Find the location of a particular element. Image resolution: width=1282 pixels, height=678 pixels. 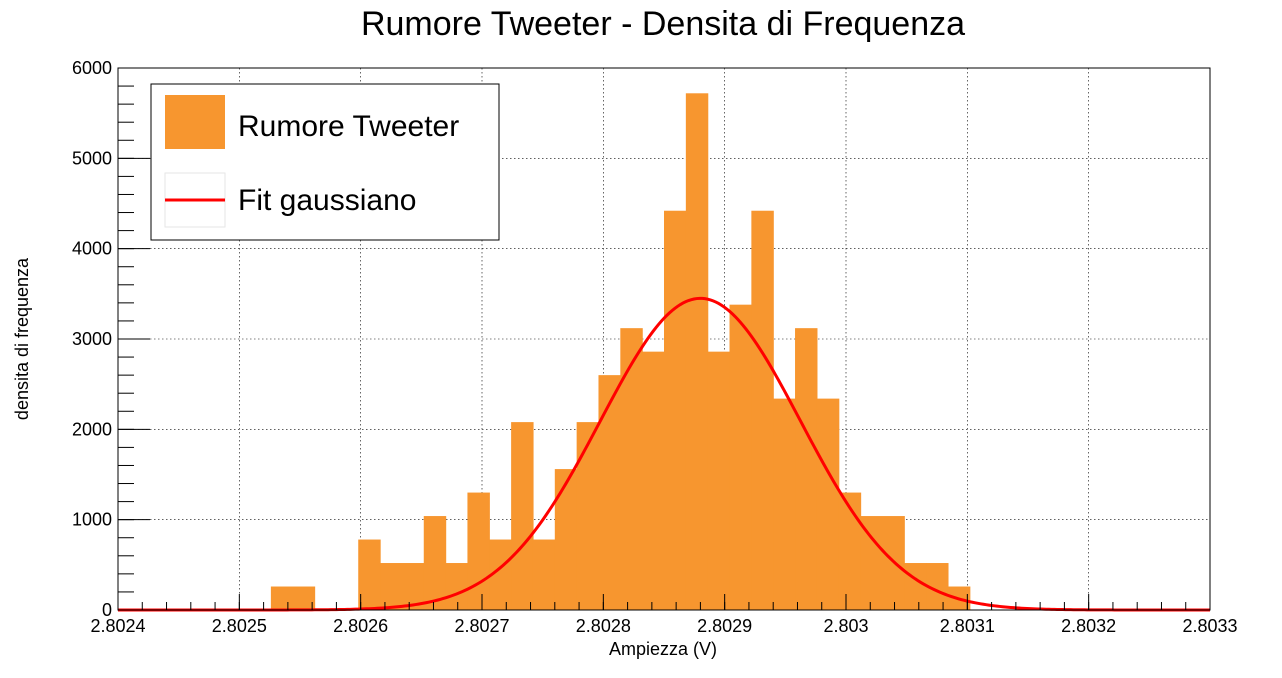

y-tick-label: 0 is located at coordinates (107, 610).